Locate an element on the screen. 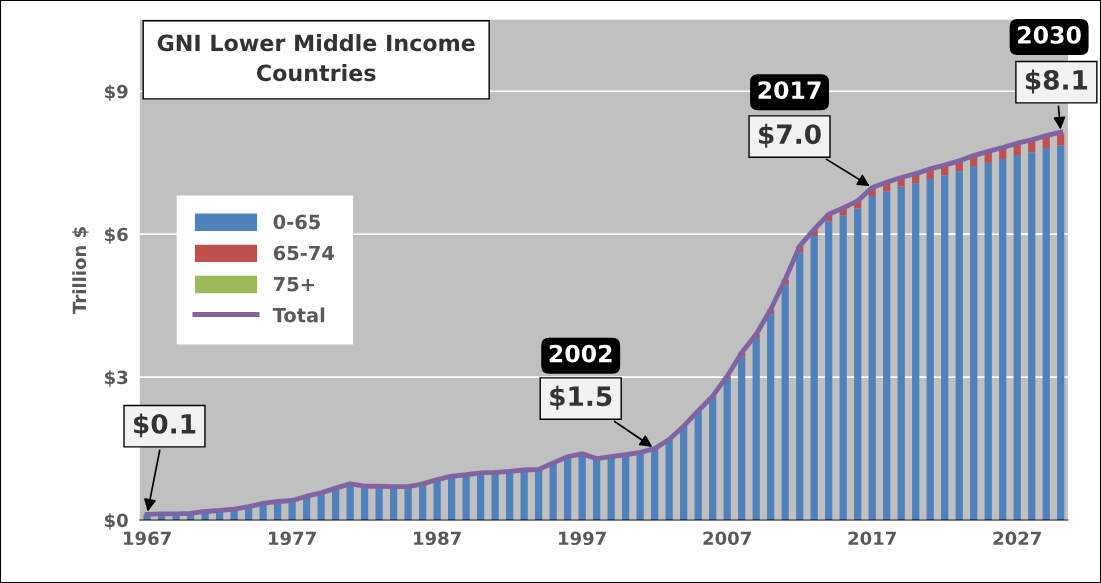 The image size is (1101, 583). y-tick-label: $9 is located at coordinates (116, 92).